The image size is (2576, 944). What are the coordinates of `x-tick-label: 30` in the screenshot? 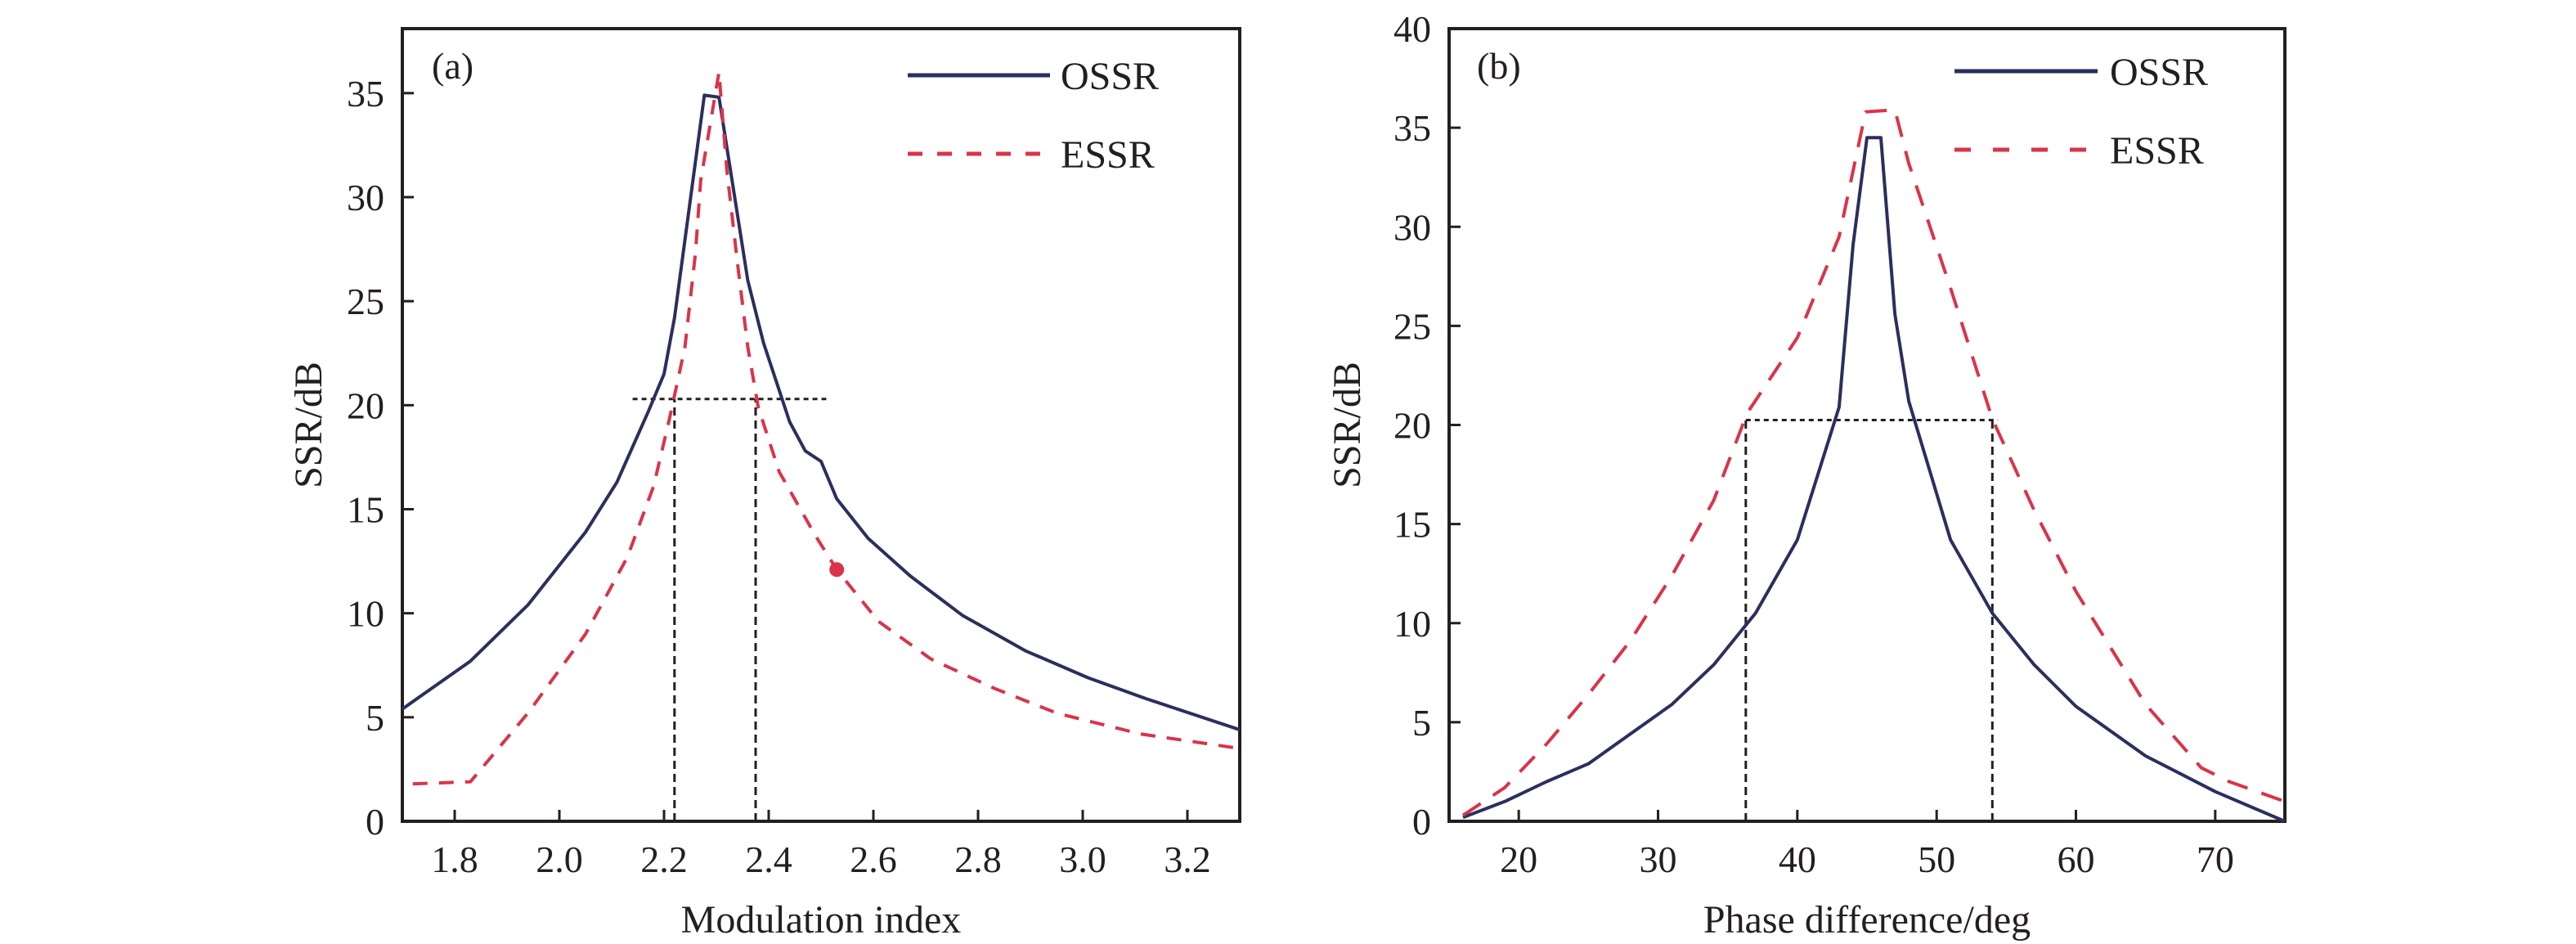 It's located at (1658, 859).